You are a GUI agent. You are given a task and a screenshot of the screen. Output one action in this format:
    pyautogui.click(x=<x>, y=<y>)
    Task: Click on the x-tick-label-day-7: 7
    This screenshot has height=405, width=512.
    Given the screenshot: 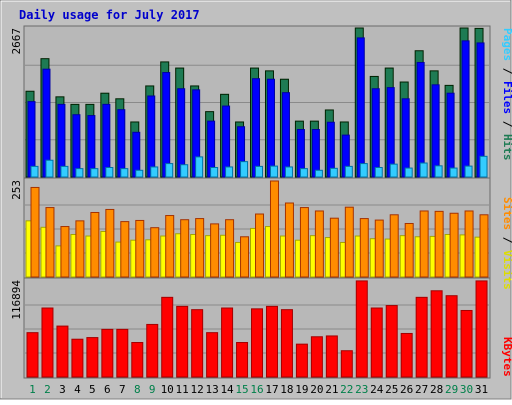 What is the action you would take?
    pyautogui.click(x=122, y=389)
    